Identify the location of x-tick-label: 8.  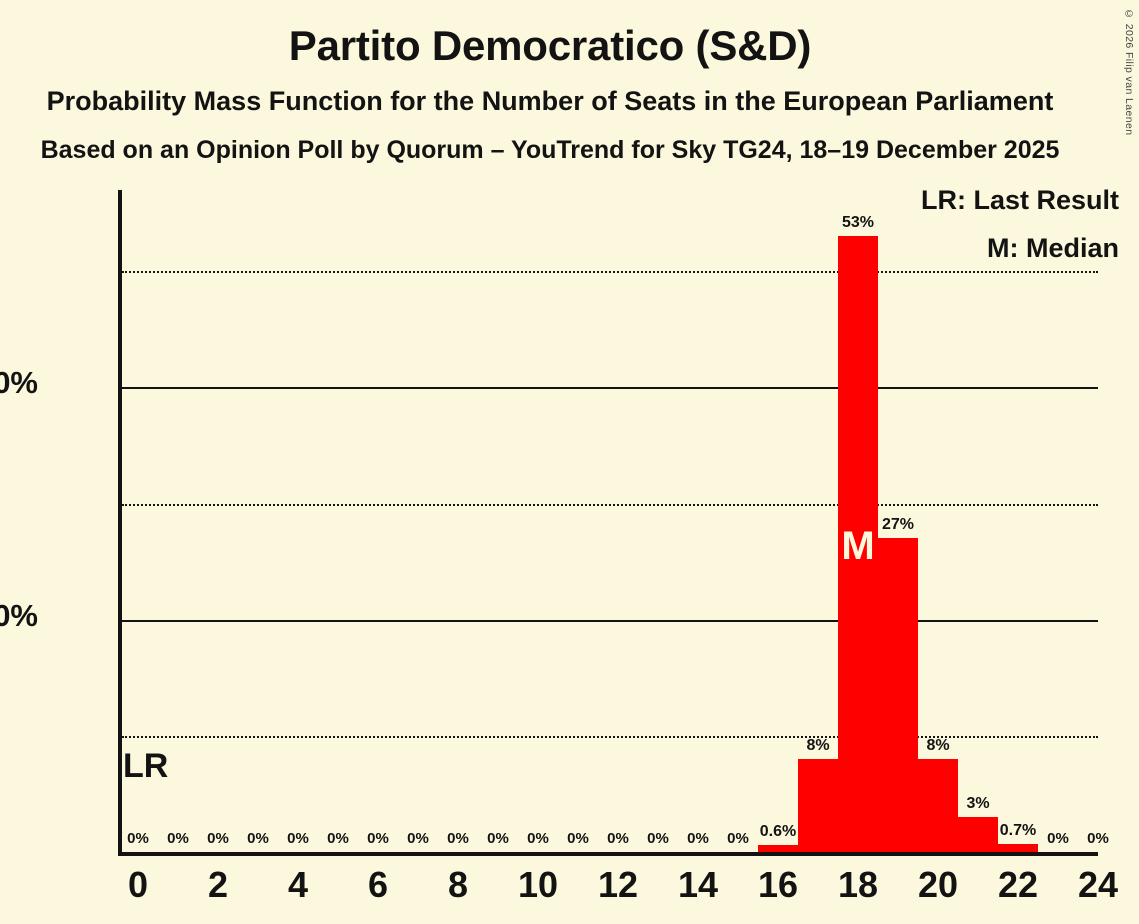
(458, 884).